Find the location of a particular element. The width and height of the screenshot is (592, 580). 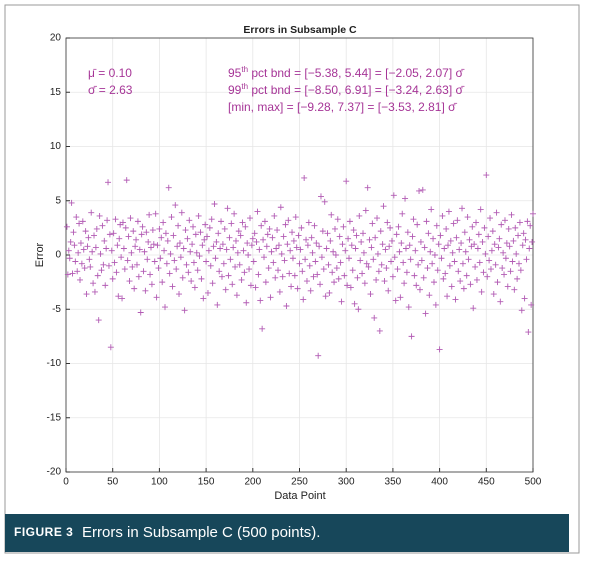

superscript: th is located at coordinates (244, 69).